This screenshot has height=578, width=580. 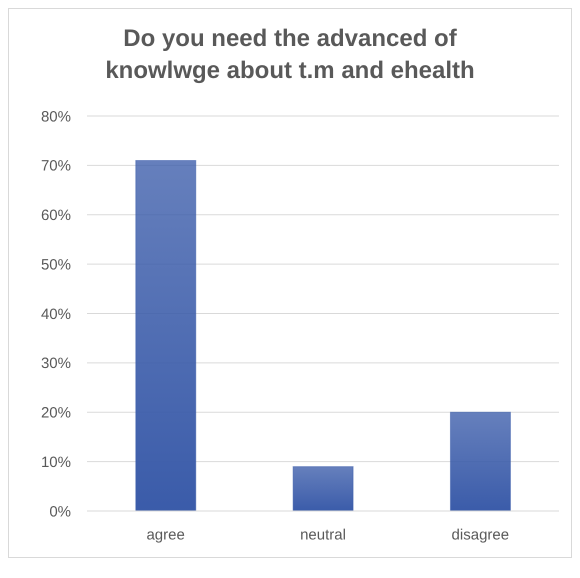 I want to click on x-tick-label: agree, so click(x=165, y=535).